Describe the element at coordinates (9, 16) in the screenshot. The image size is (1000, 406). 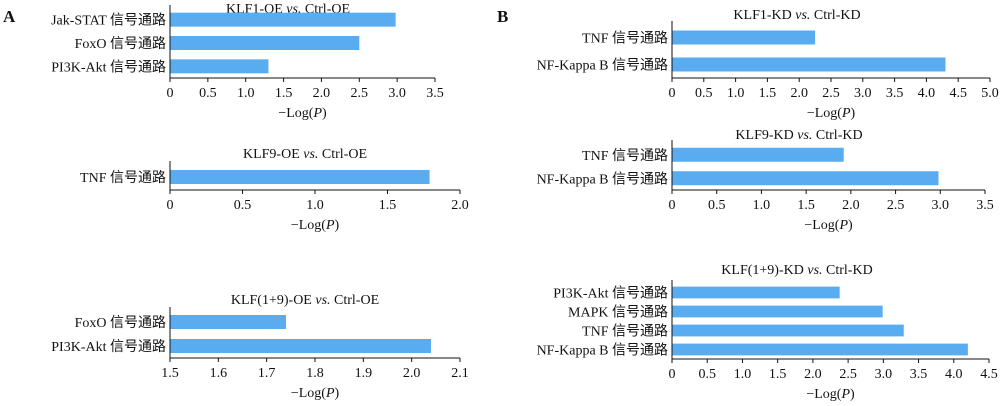
I see `panel-letter-a: A` at that location.